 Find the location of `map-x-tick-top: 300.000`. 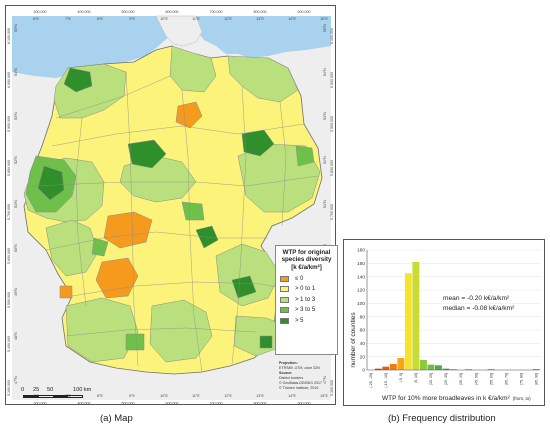

map-x-tick-top: 300.000 is located at coordinates (40, 12).